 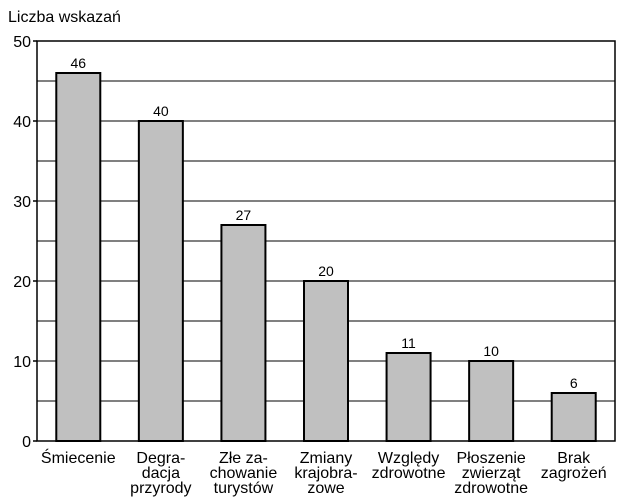 What do you see at coordinates (161, 111) in the screenshot?
I see `value-label: 40` at bounding box center [161, 111].